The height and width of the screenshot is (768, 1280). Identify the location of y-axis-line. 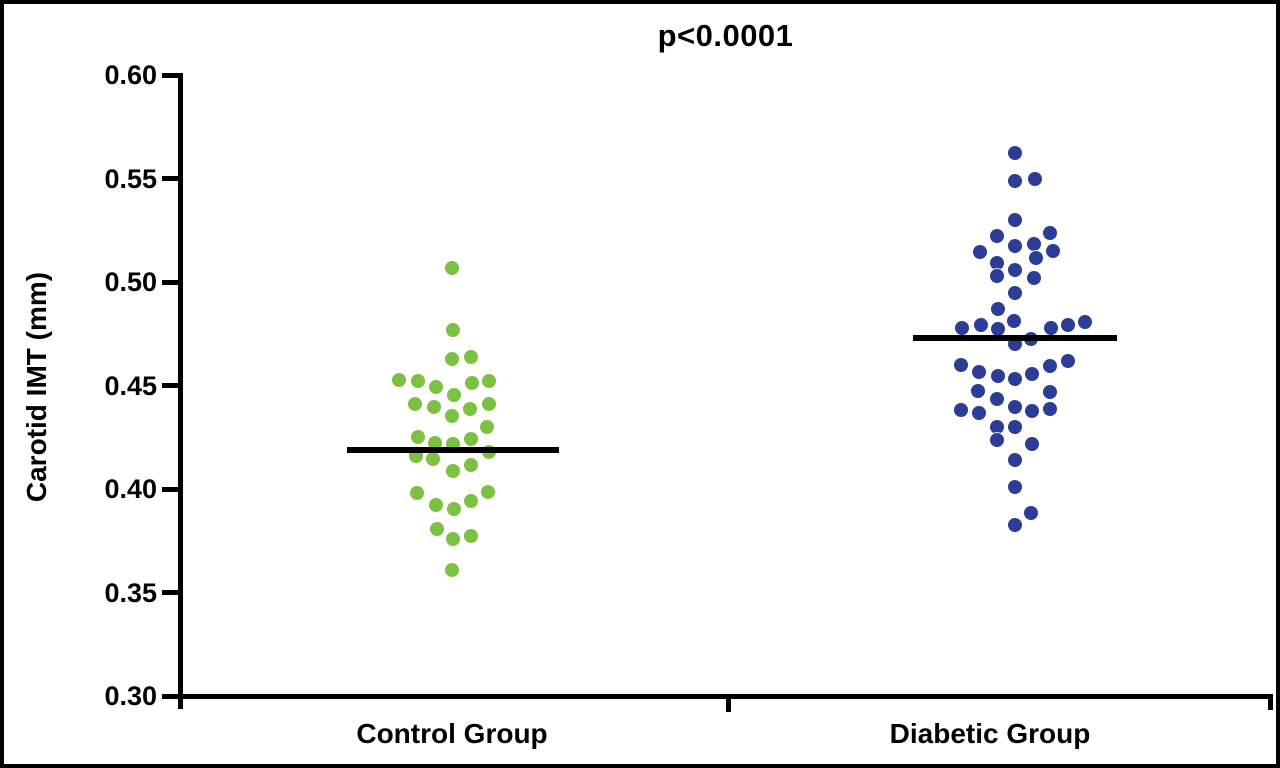
(180, 391).